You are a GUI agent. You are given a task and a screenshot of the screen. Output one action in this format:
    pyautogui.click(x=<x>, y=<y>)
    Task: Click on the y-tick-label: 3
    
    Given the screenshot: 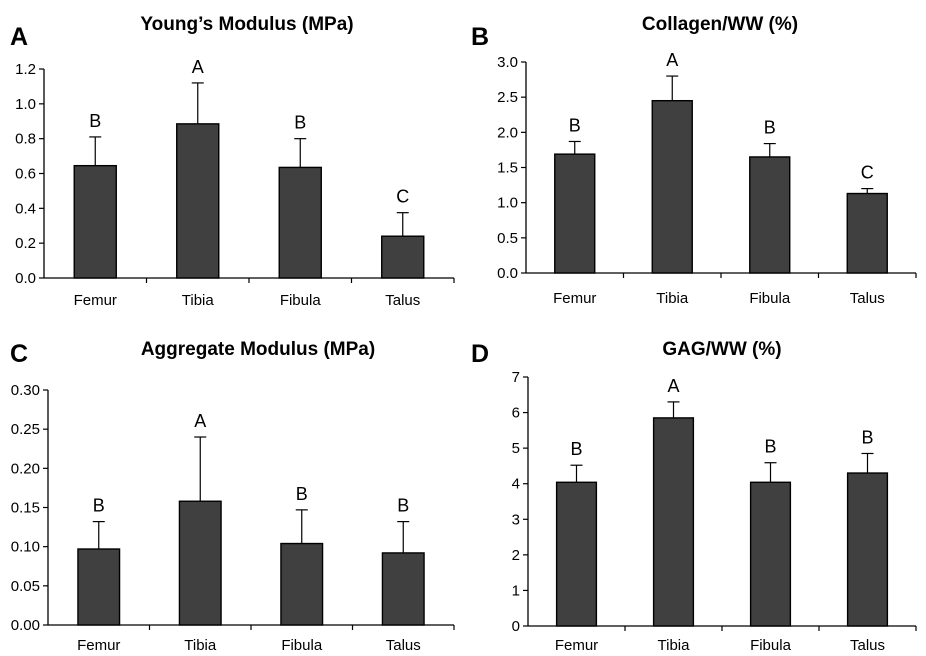 What is the action you would take?
    pyautogui.click(x=516, y=519)
    